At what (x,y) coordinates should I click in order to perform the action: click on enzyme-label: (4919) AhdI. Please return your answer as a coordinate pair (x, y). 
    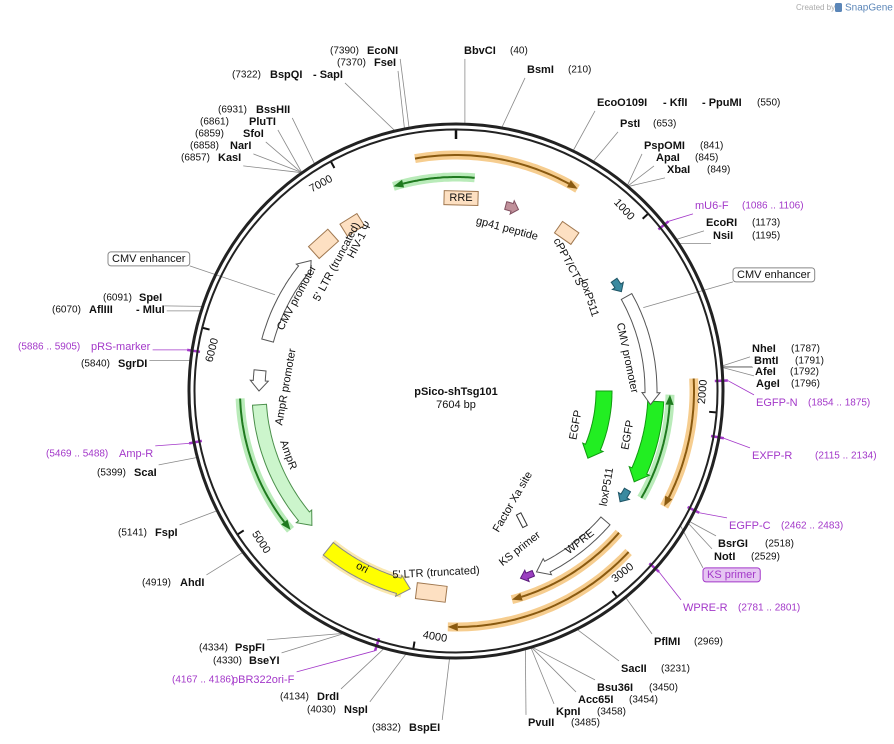
    Looking at the image, I should click on (173, 583).